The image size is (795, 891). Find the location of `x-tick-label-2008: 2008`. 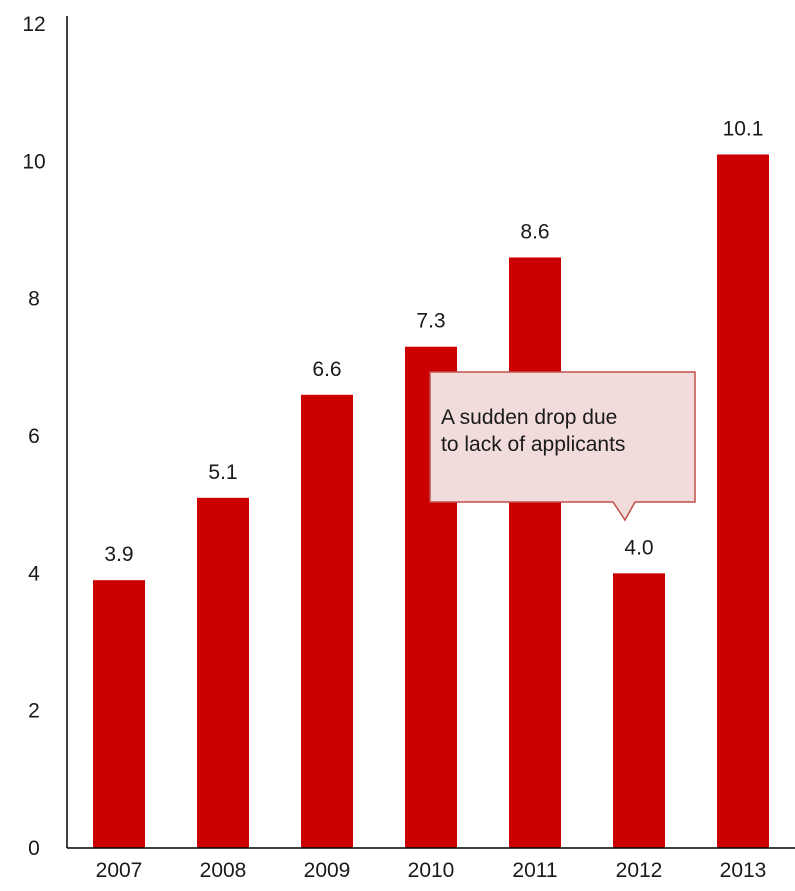

x-tick-label-2008: 2008 is located at coordinates (223, 870).